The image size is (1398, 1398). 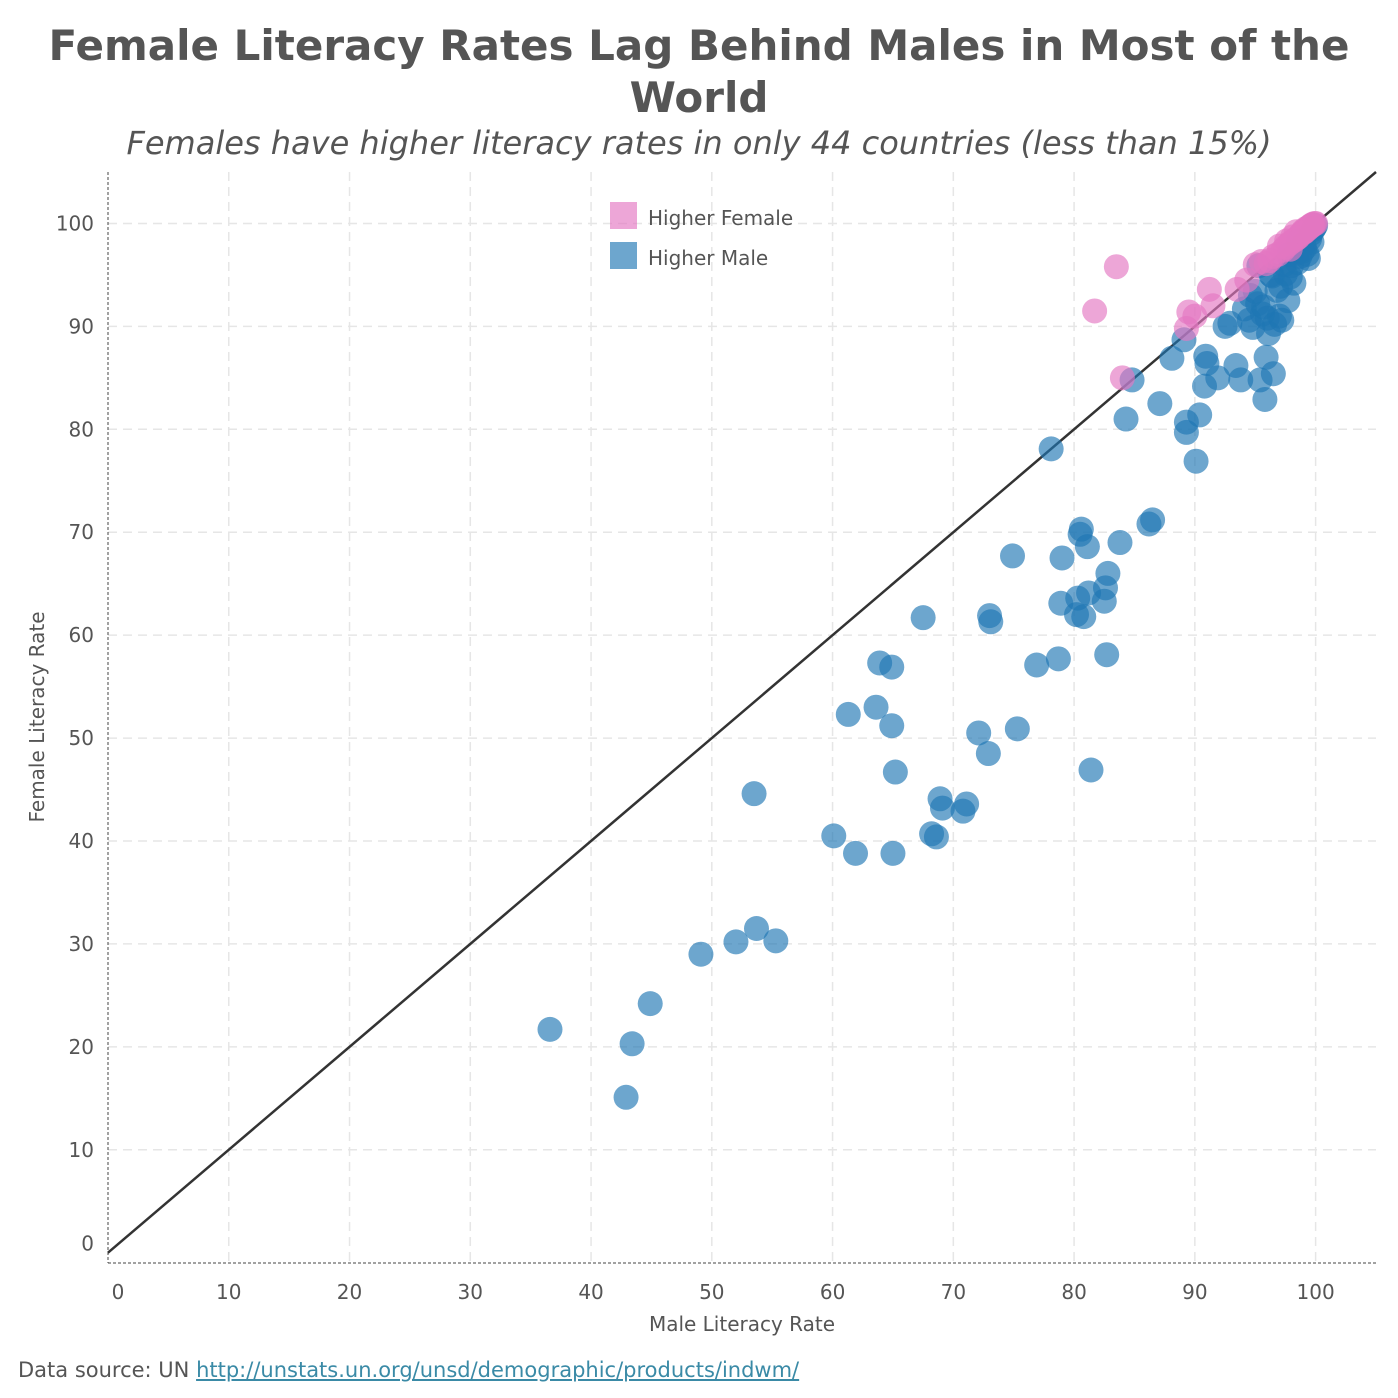 What do you see at coordinates (1073, 1292) in the screenshot?
I see `x-tick-label: 80` at bounding box center [1073, 1292].